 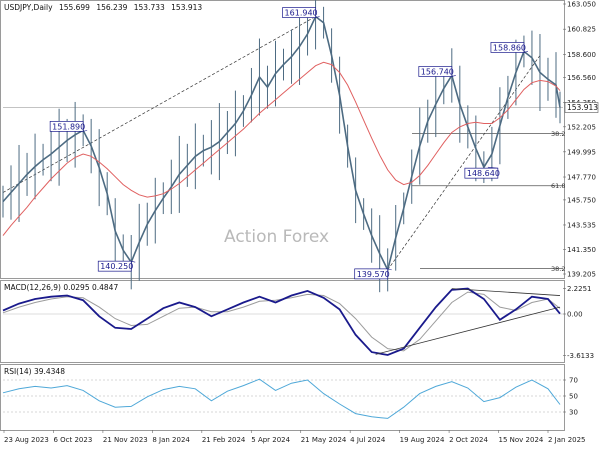 I want to click on x-tick-8: 19 Aug 2024, so click(x=422, y=440).